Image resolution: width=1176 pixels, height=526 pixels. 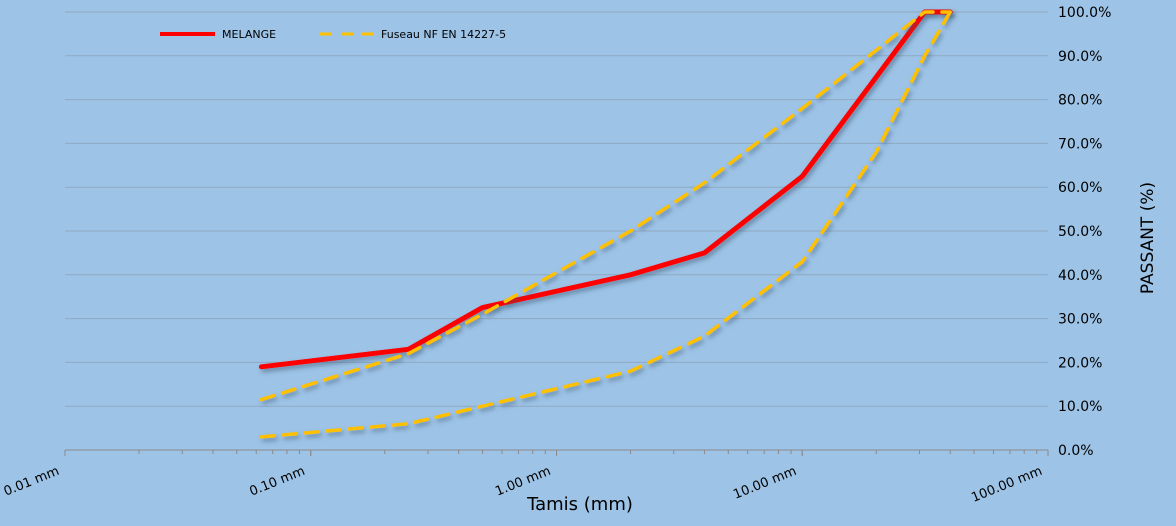 I want to click on x-tick-label: 100.00 mm, so click(x=1006, y=485).